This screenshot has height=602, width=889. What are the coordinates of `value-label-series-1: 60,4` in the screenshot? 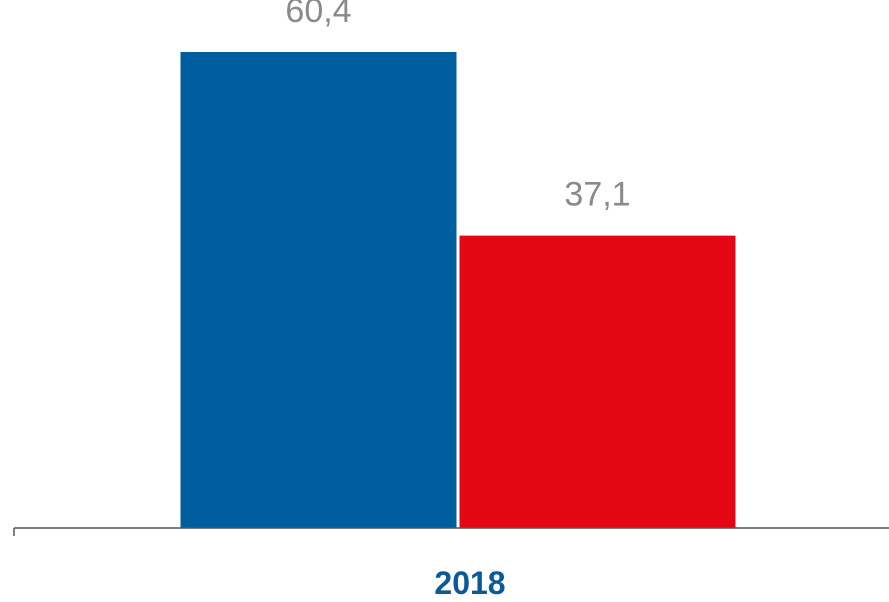 It's located at (318, 15).